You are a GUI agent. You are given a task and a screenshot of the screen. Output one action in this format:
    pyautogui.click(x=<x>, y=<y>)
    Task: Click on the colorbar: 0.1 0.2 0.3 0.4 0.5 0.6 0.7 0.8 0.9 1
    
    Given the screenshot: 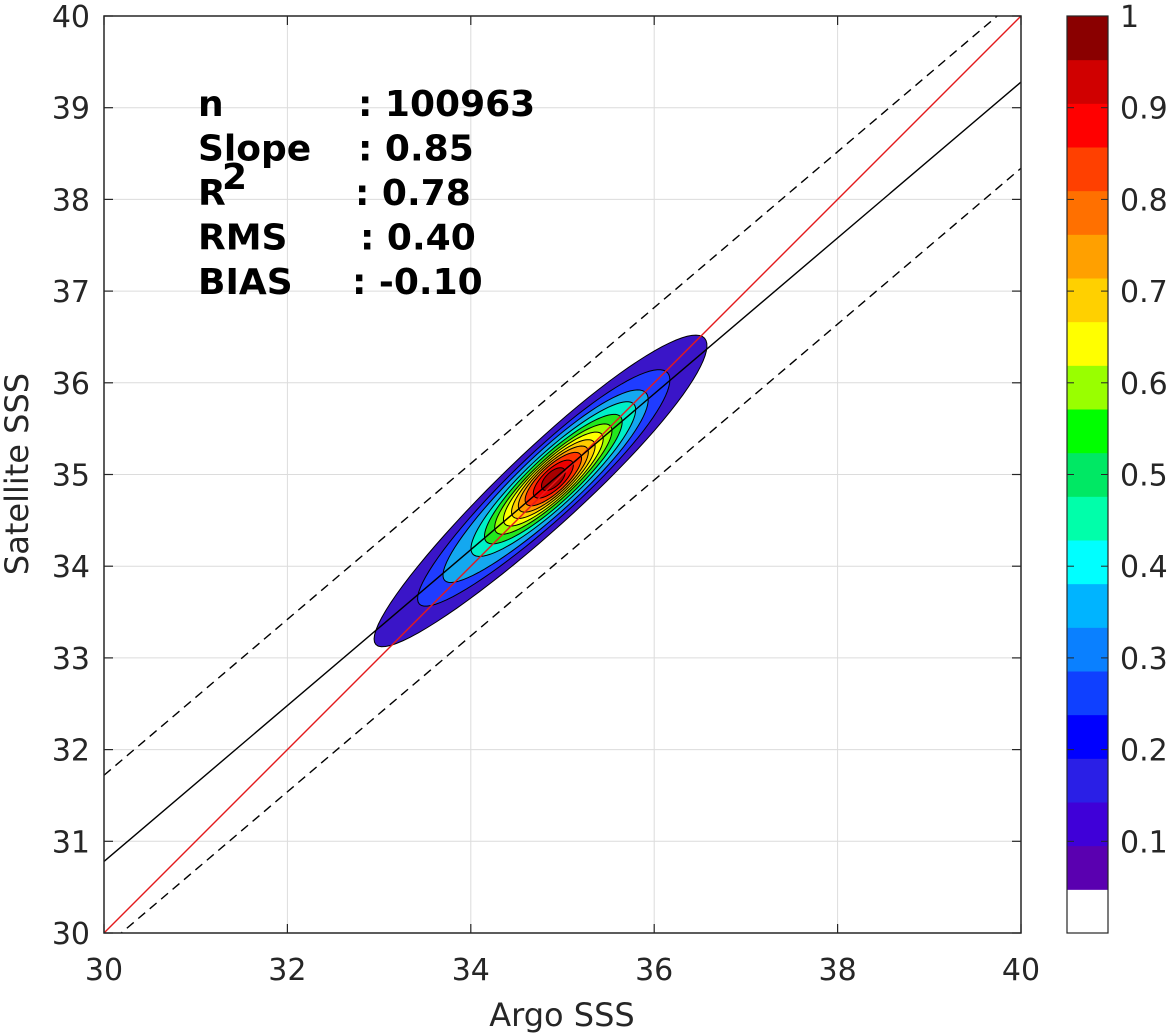 What is the action you would take?
    pyautogui.click(x=1117, y=467)
    